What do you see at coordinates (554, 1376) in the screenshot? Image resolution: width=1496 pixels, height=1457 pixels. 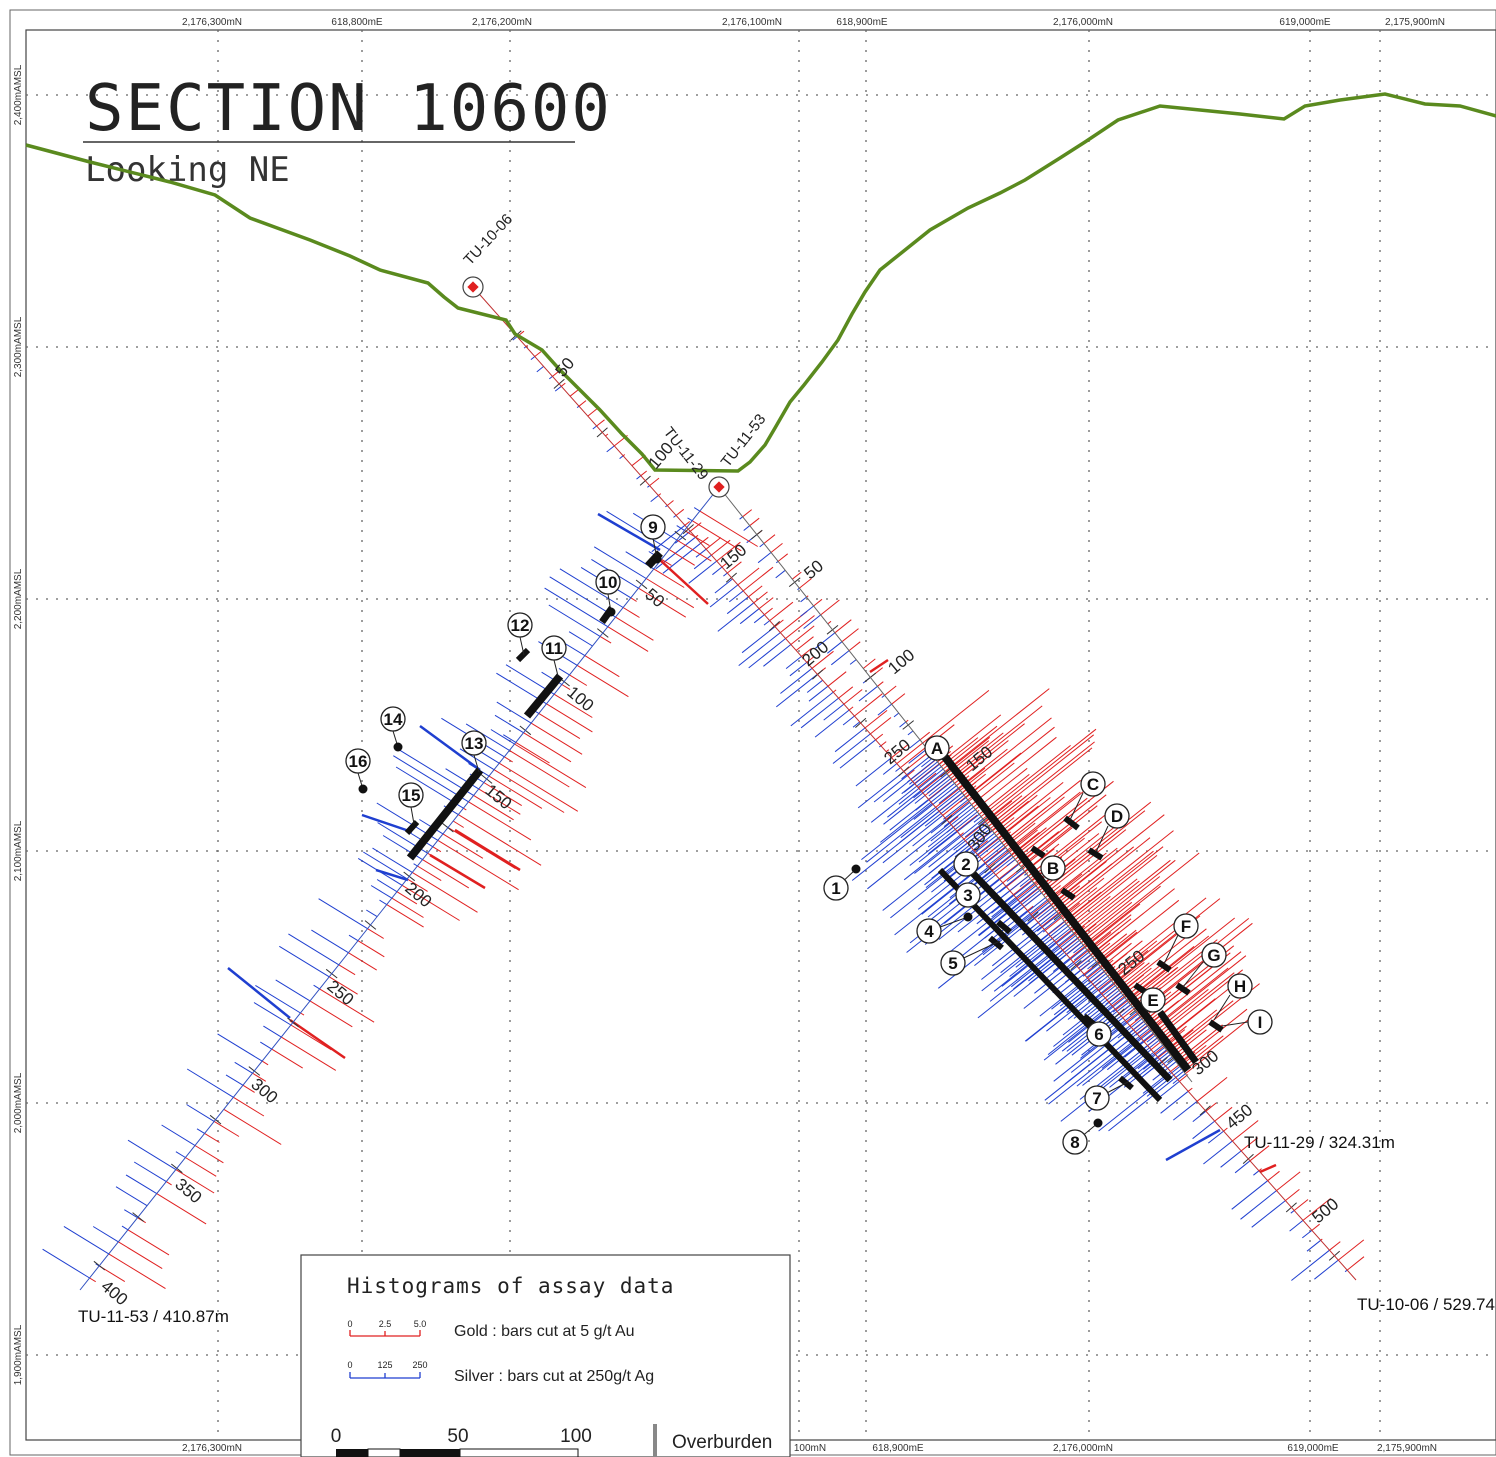 I see `legend-silver-label: Silver : bars cut at 250g/t Ag` at bounding box center [554, 1376].